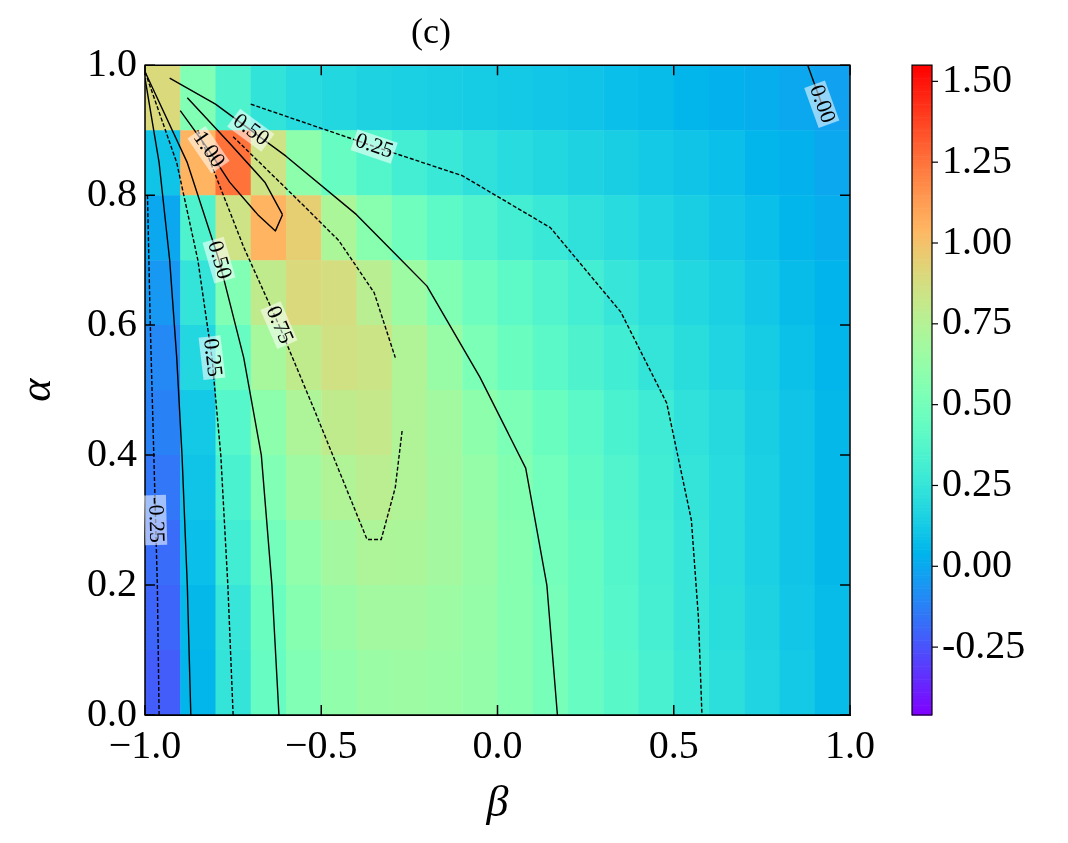 The height and width of the screenshot is (843, 1068). I want to click on annotation: 1.00, so click(210, 148).